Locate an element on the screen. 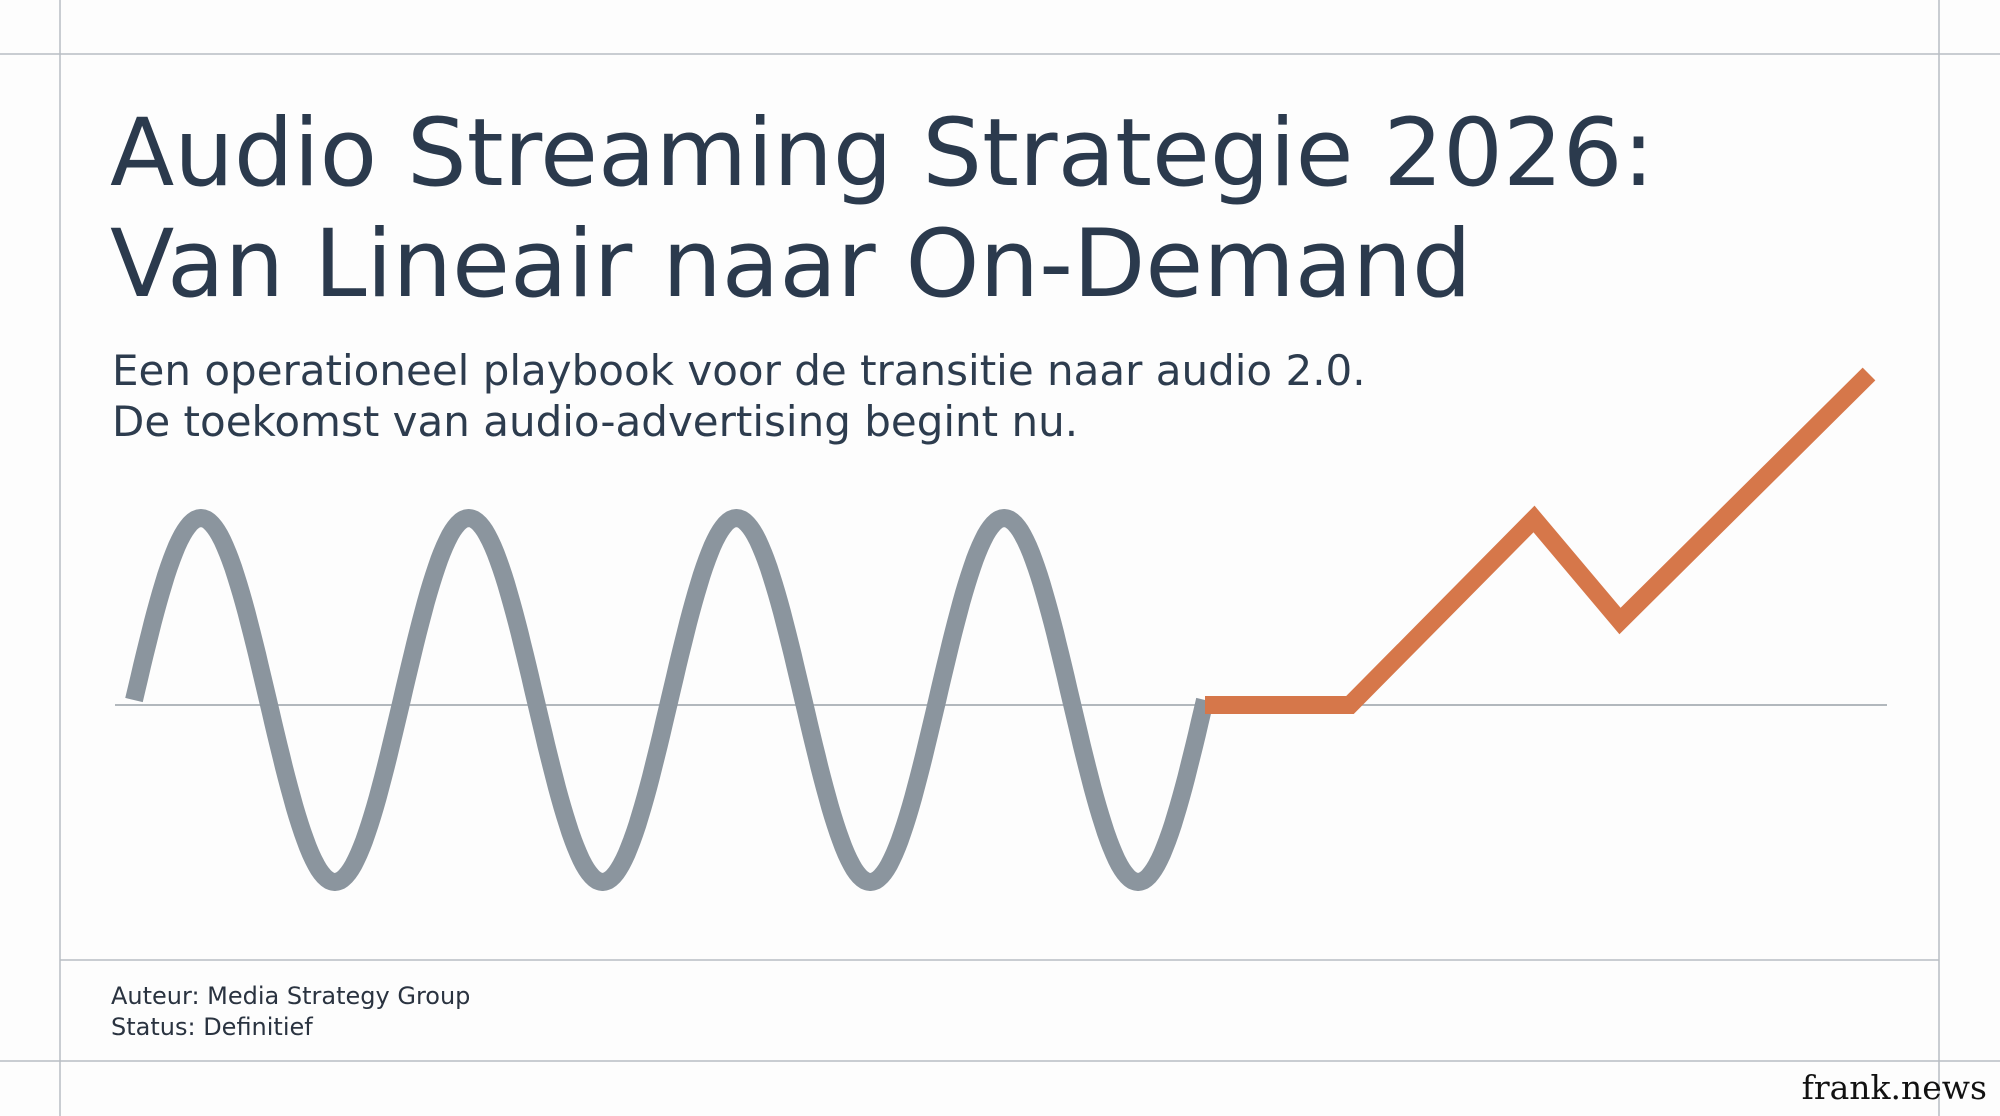 The height and width of the screenshot is (1116, 2000). on-demand-trend is located at coordinates (1540, 540).